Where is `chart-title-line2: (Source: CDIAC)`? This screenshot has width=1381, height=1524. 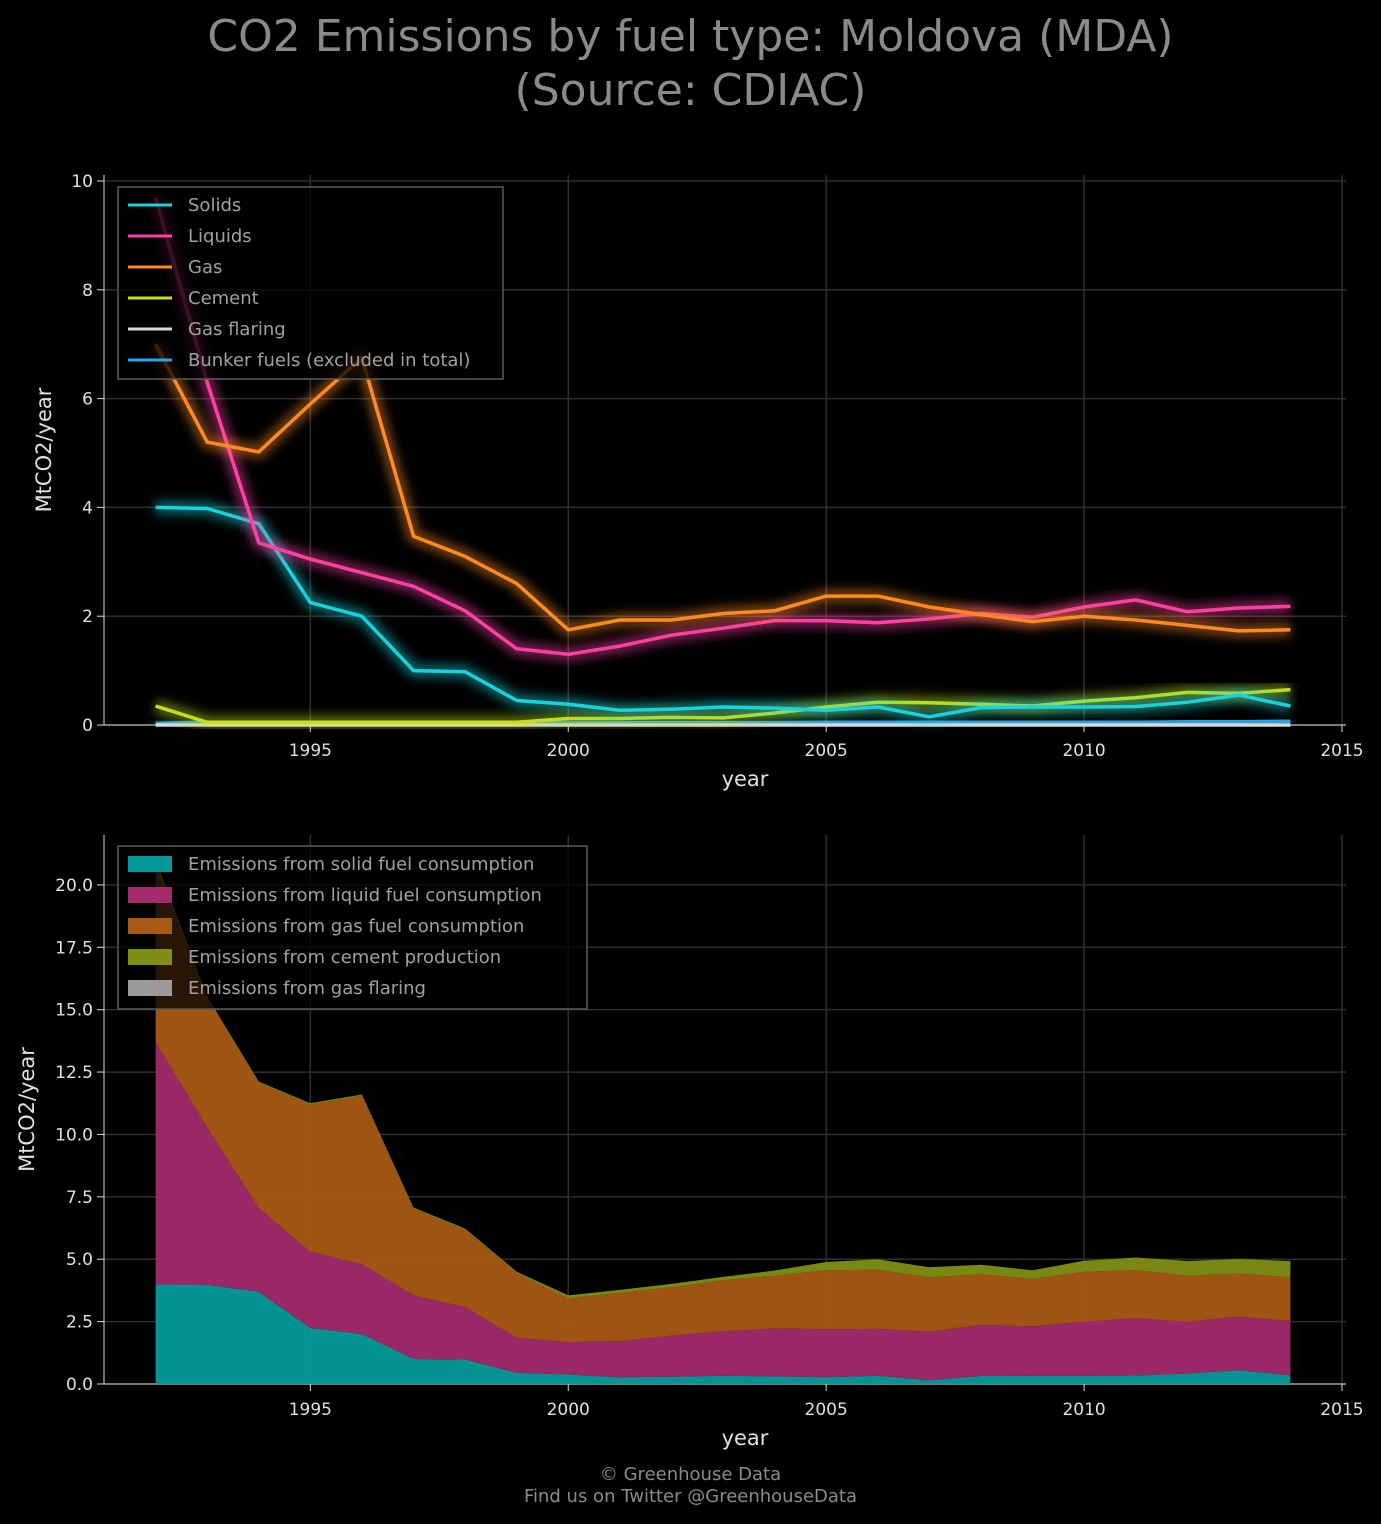 chart-title-line2: (Source: CDIAC) is located at coordinates (690, 90).